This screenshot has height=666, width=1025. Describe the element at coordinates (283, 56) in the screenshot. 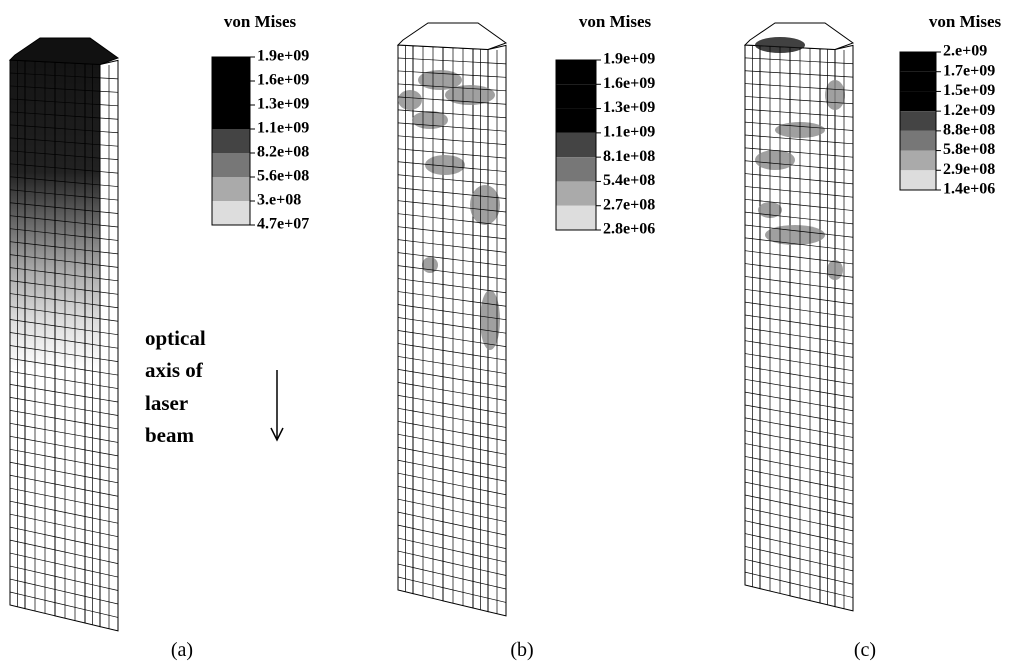

I see `legend-label: 1.9e+09` at that location.